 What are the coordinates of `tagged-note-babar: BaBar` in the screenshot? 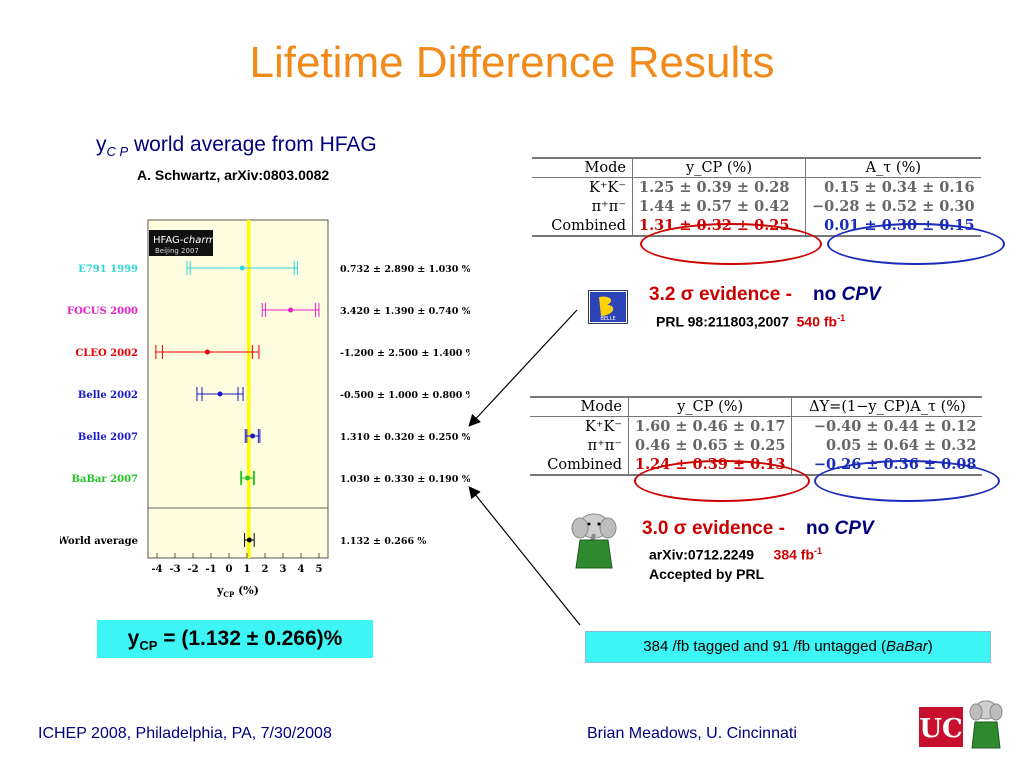 It's located at (907, 646).